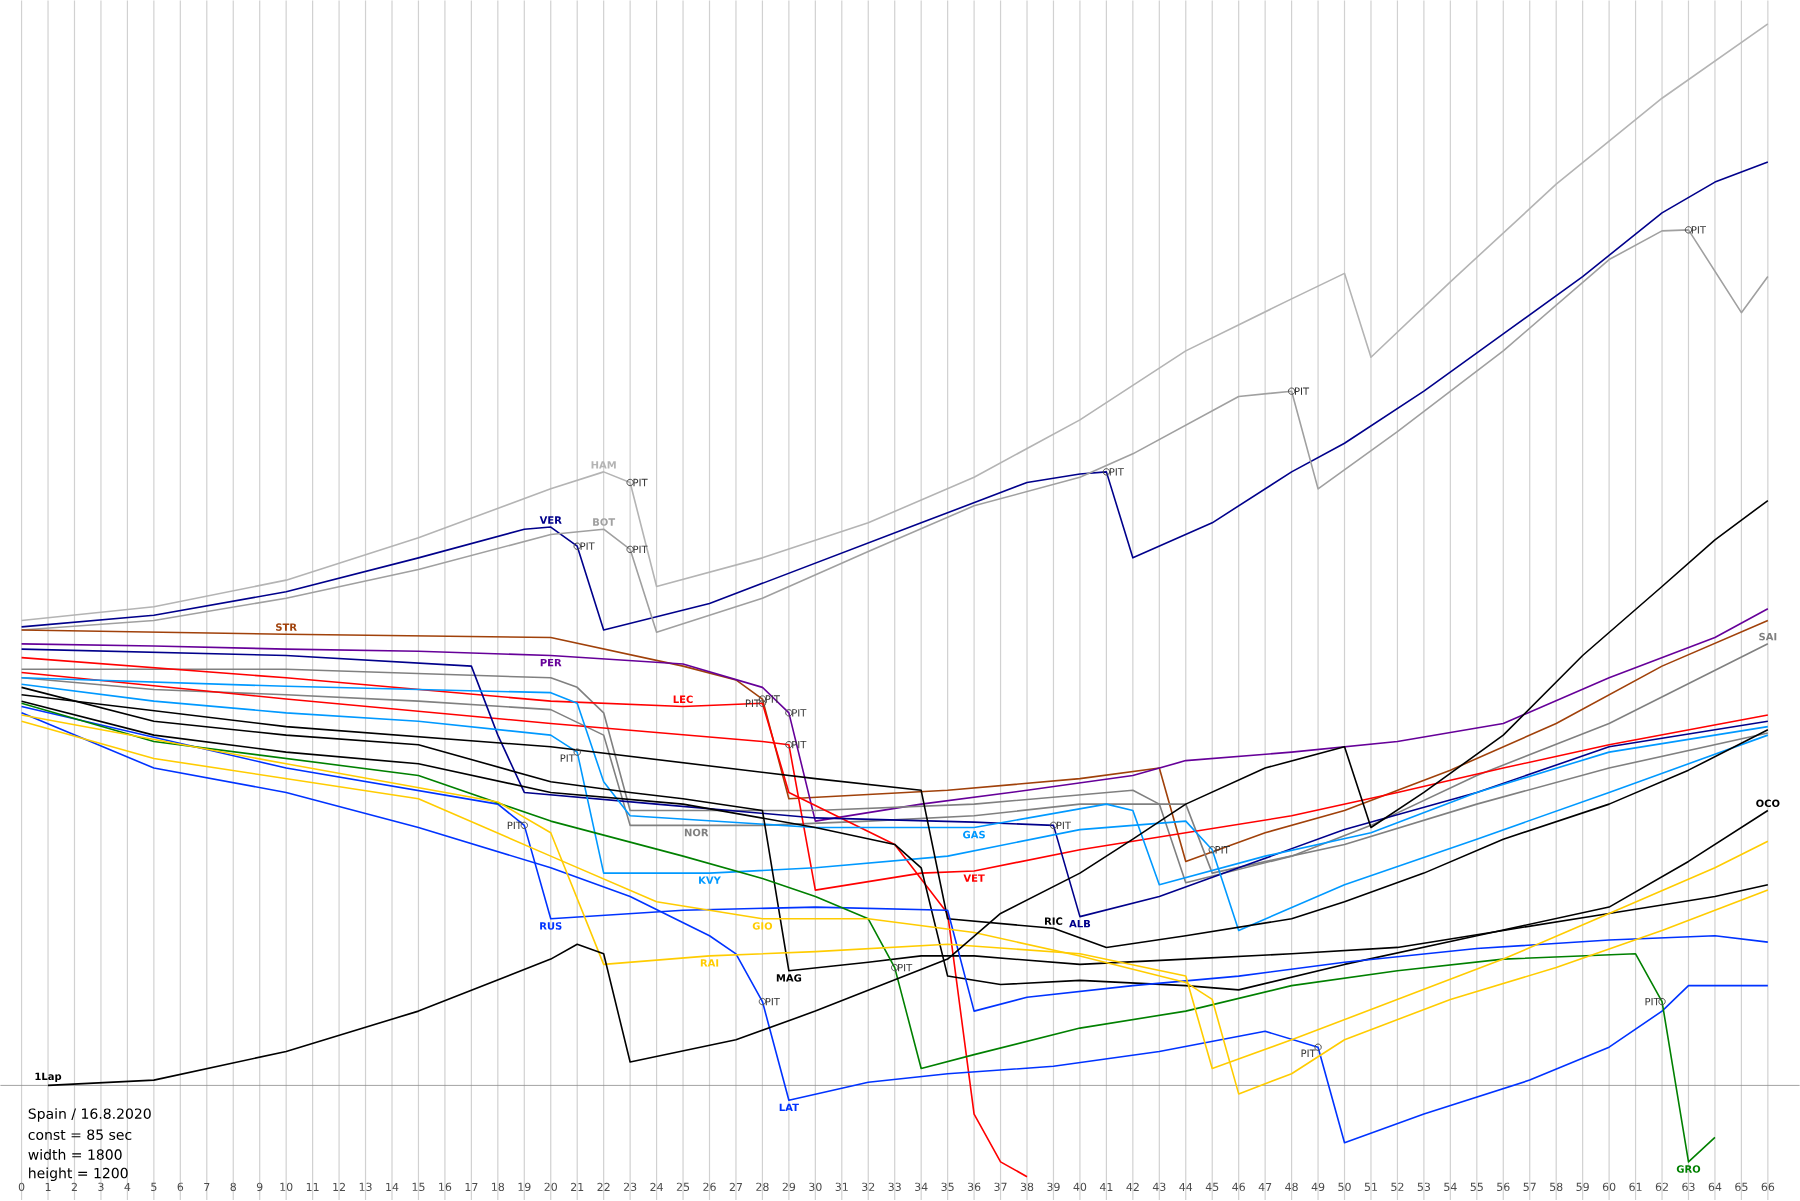 This screenshot has width=1800, height=1201. What do you see at coordinates (696, 832) in the screenshot?
I see `series-label: NOR` at bounding box center [696, 832].